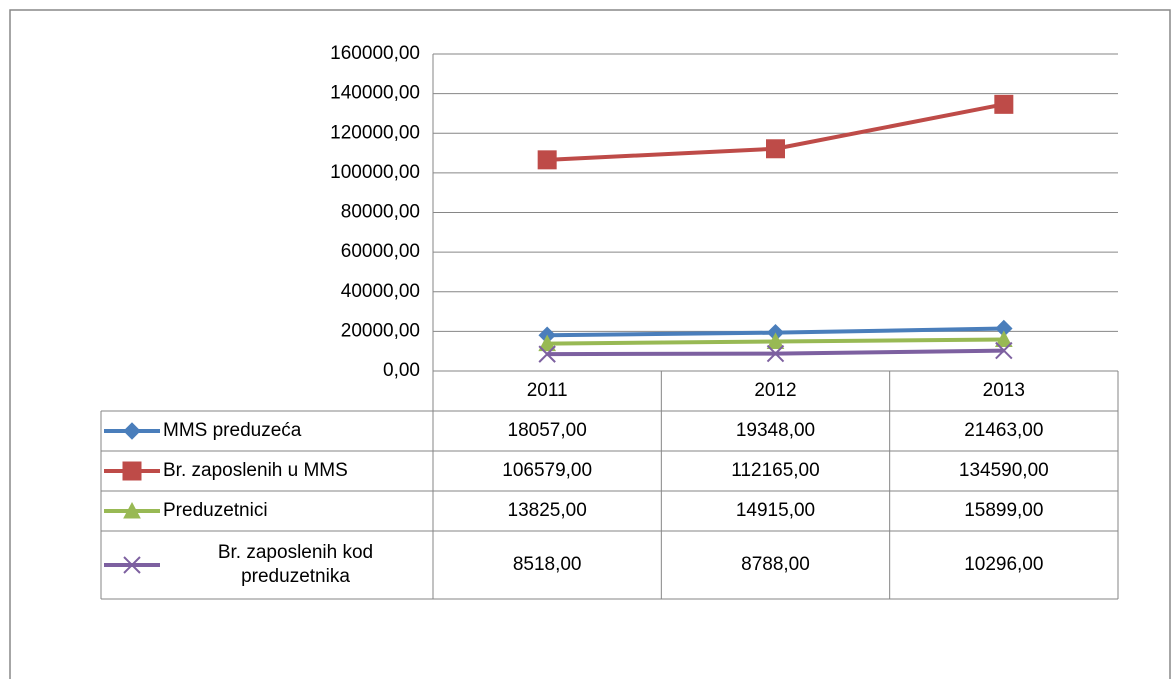 The width and height of the screenshot is (1173, 679). I want to click on category-header-text: 2012, so click(775, 390).